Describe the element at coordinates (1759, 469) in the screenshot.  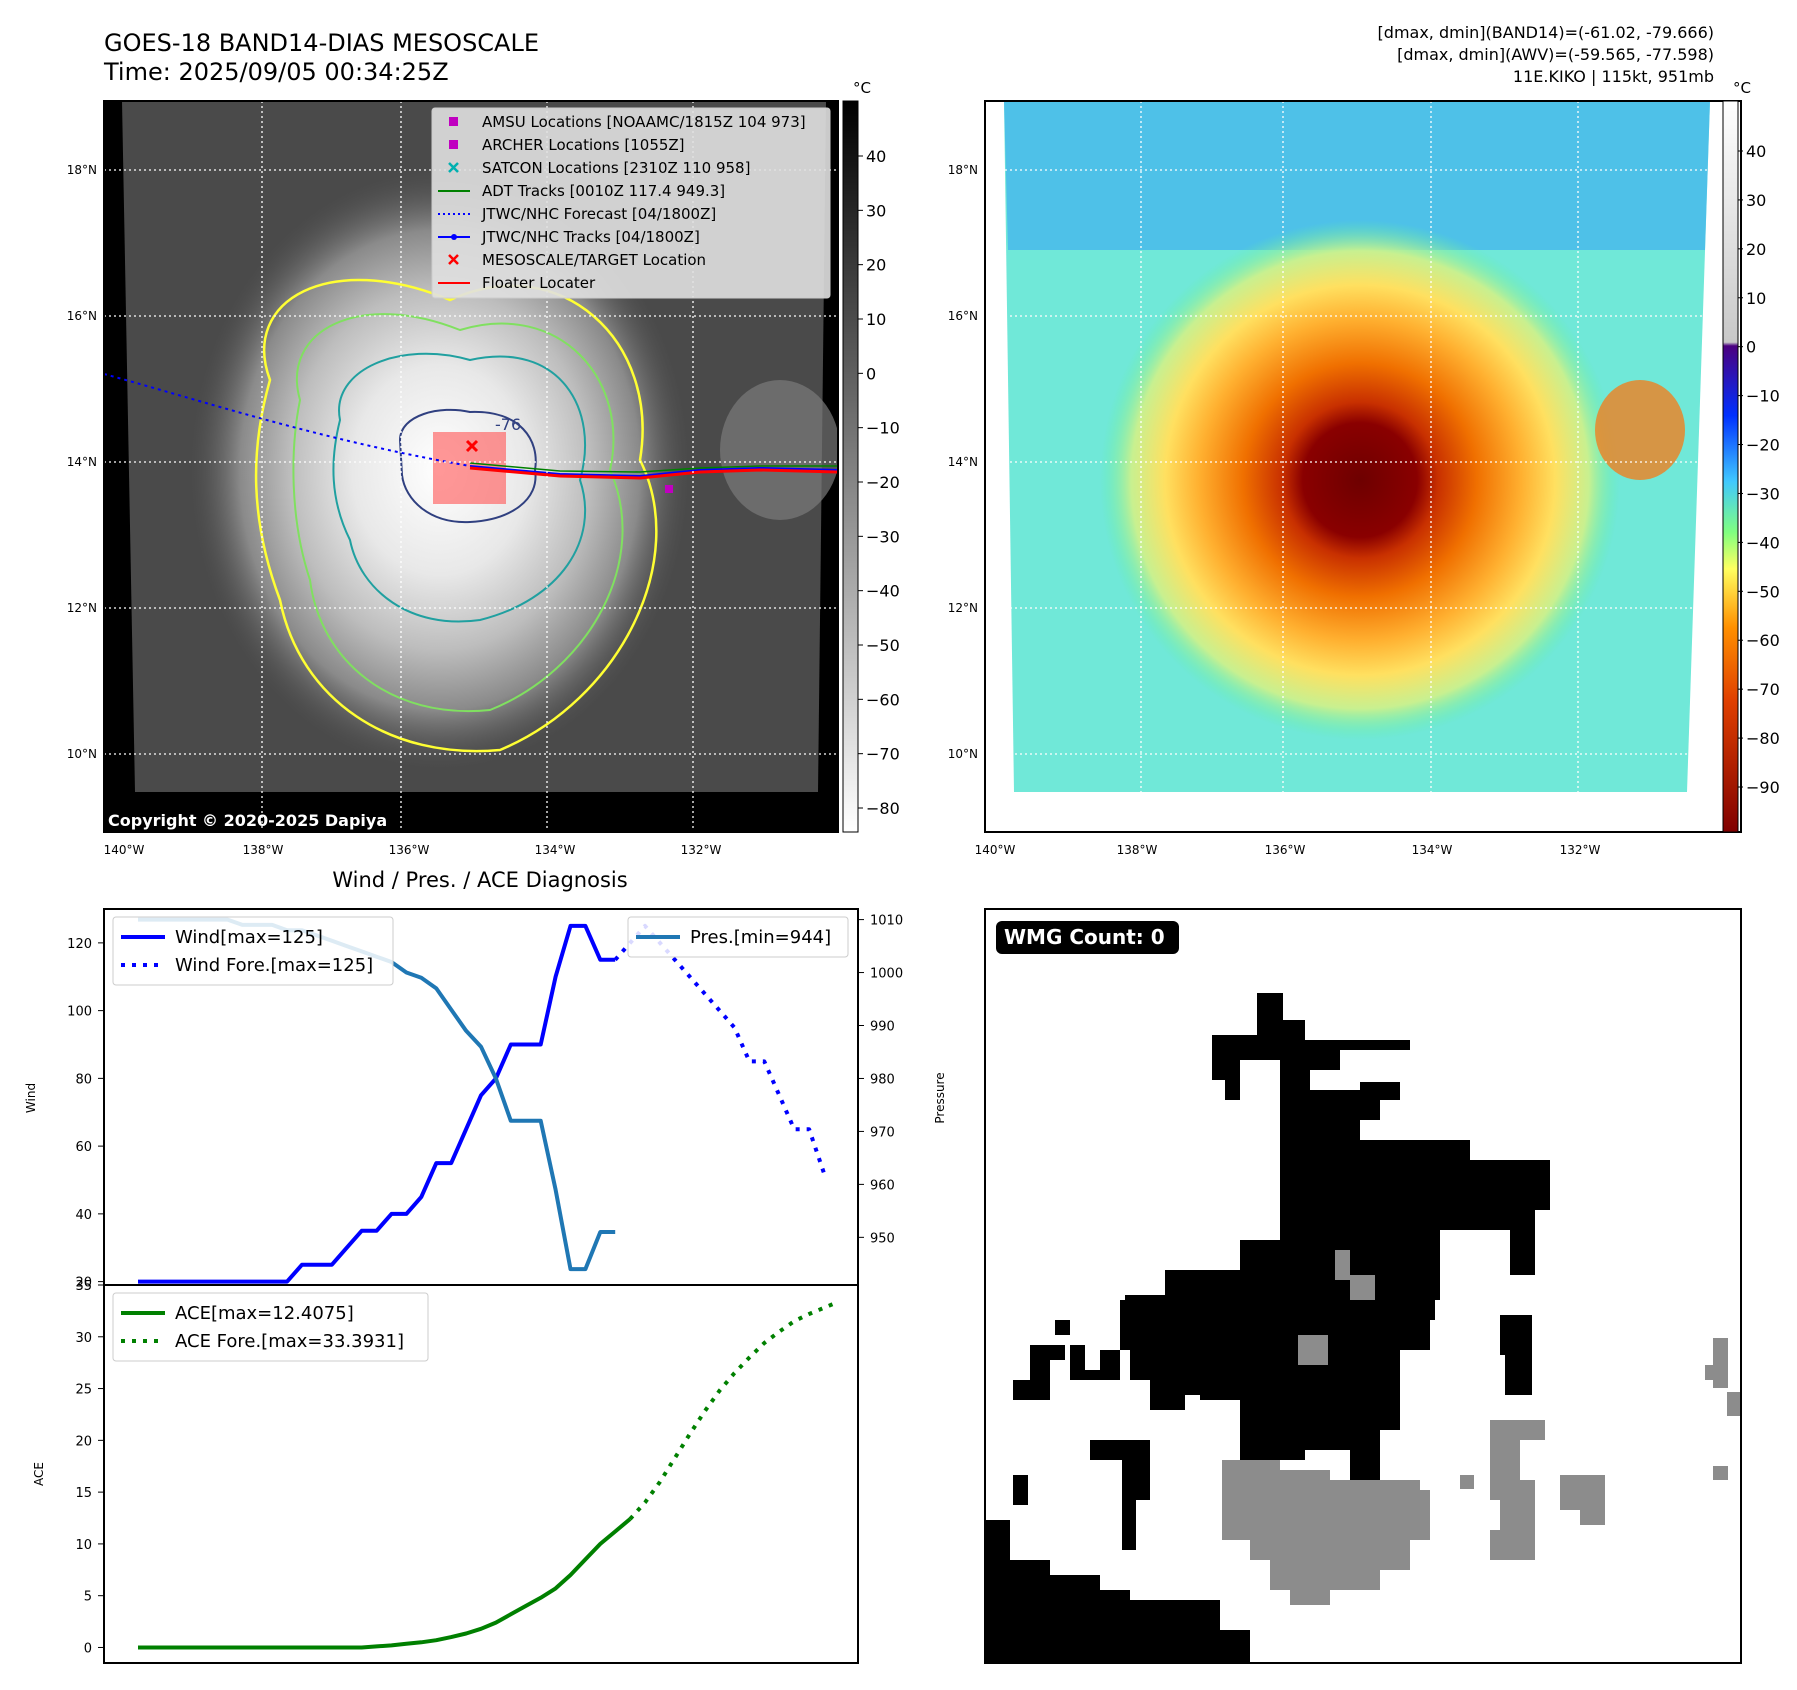
I see `awv-colorbar-ticks: 40 30 20 10 0 −10 −20 −30 −40 −50 −60 −70 −80 −90` at that location.